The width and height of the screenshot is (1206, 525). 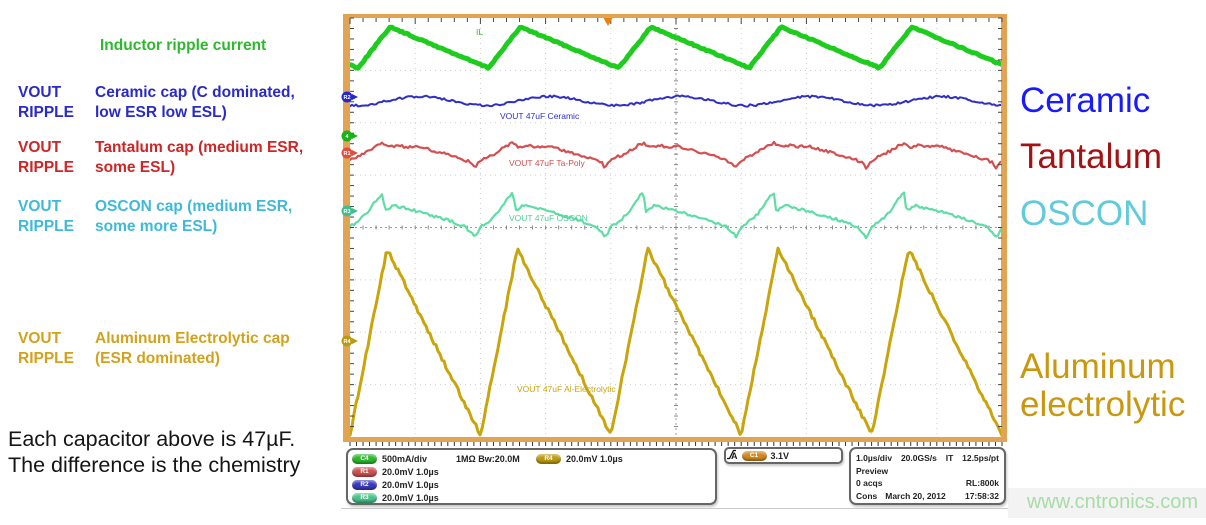 What do you see at coordinates (540, 116) in the screenshot?
I see `trace-label: VOUT 47uF Ceramic` at bounding box center [540, 116].